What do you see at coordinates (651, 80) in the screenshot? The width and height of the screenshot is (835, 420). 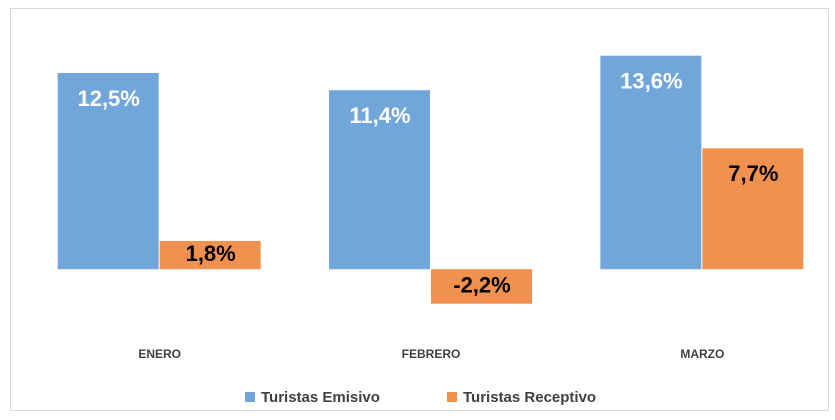 I see `data-label: 13,6%` at bounding box center [651, 80].